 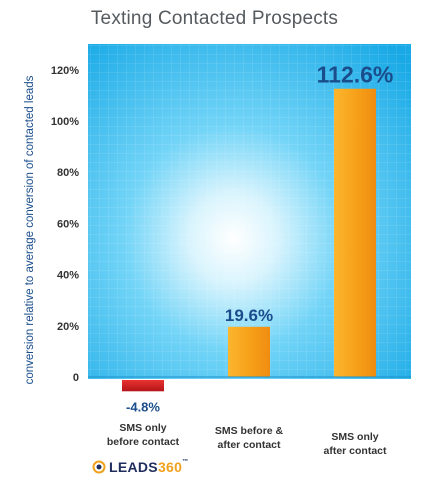 What do you see at coordinates (143, 435) in the screenshot?
I see `x-tick-label: SMS only before contact` at bounding box center [143, 435].